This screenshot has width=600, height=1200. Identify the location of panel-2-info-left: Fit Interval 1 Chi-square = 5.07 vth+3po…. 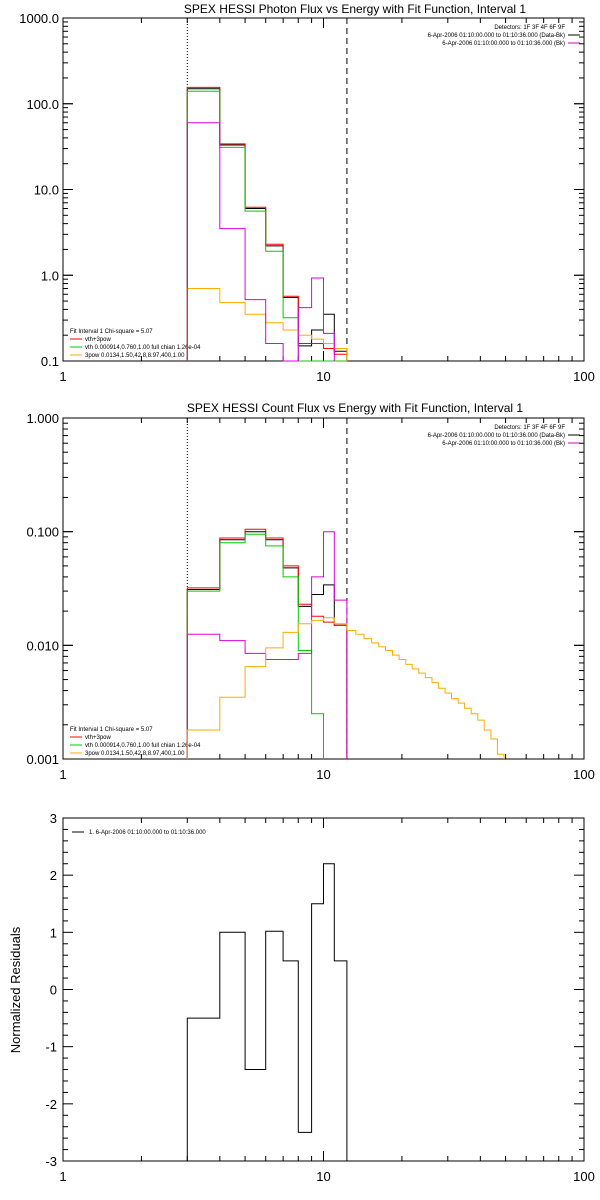
(135, 742).